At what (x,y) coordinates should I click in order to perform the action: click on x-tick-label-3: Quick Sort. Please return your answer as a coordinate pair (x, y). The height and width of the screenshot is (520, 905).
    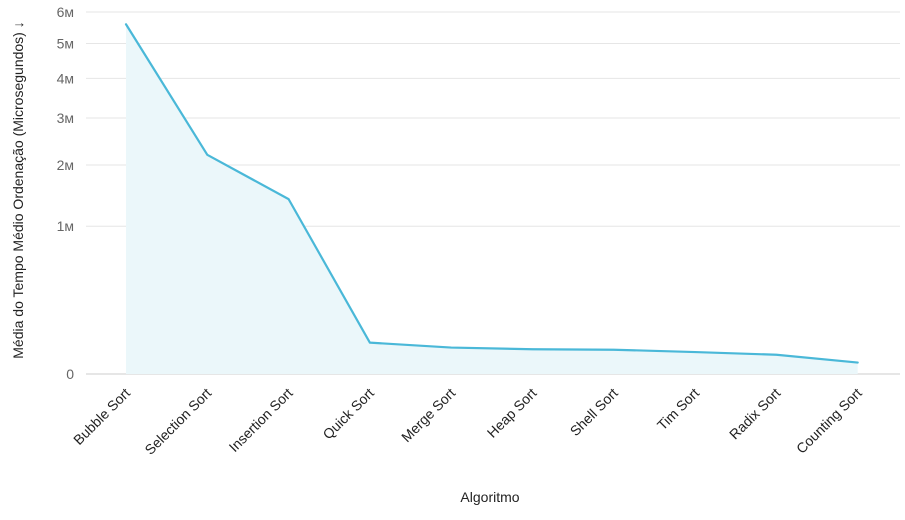
    Looking at the image, I should click on (348, 414).